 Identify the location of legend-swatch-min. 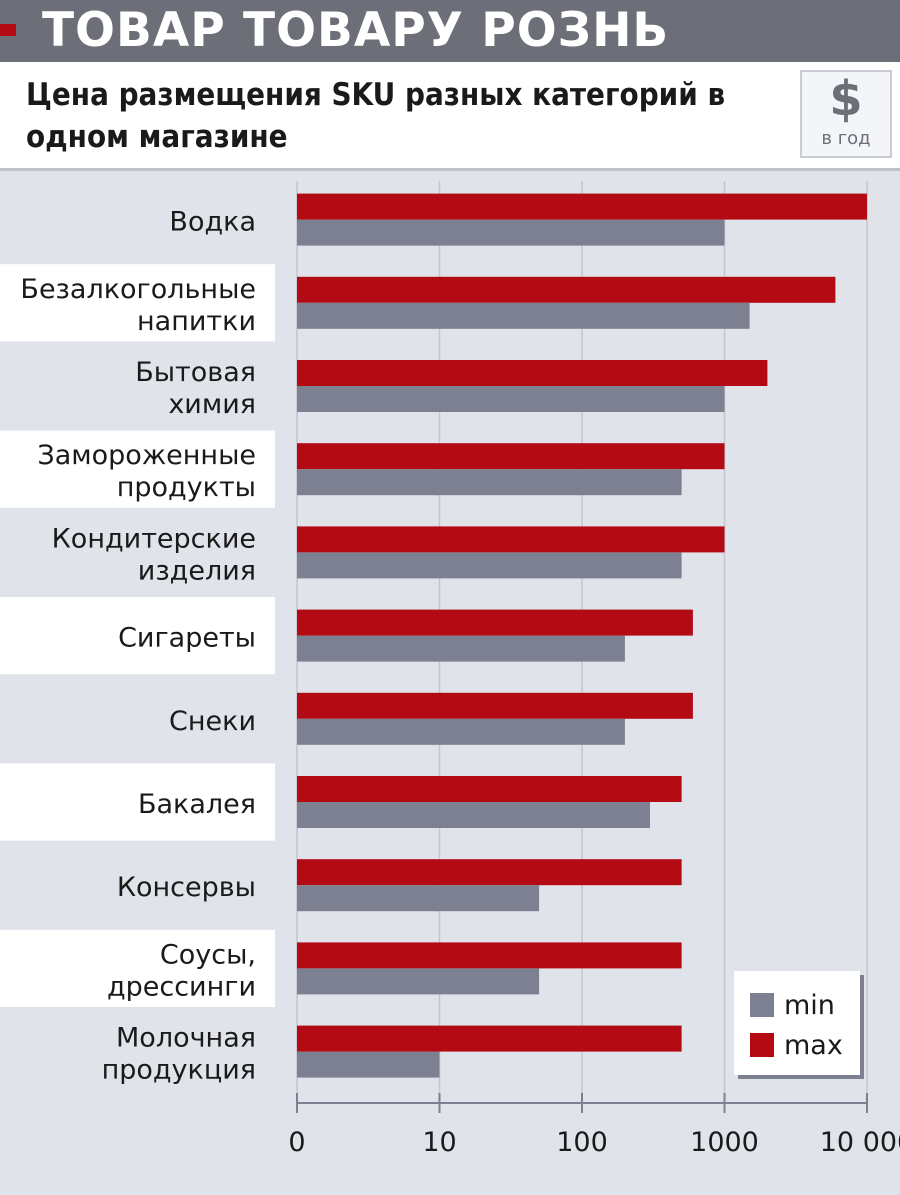
(762, 1005).